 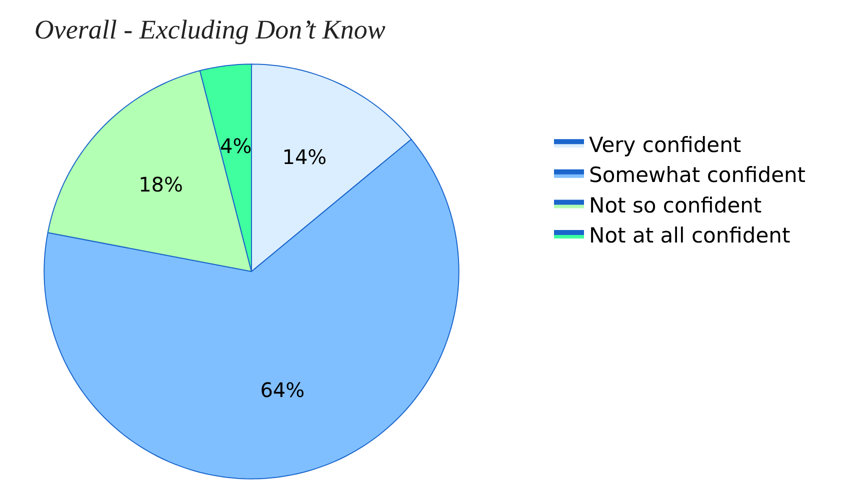 What do you see at coordinates (697, 175) in the screenshot?
I see `legend-label: Somewhat confident` at bounding box center [697, 175].